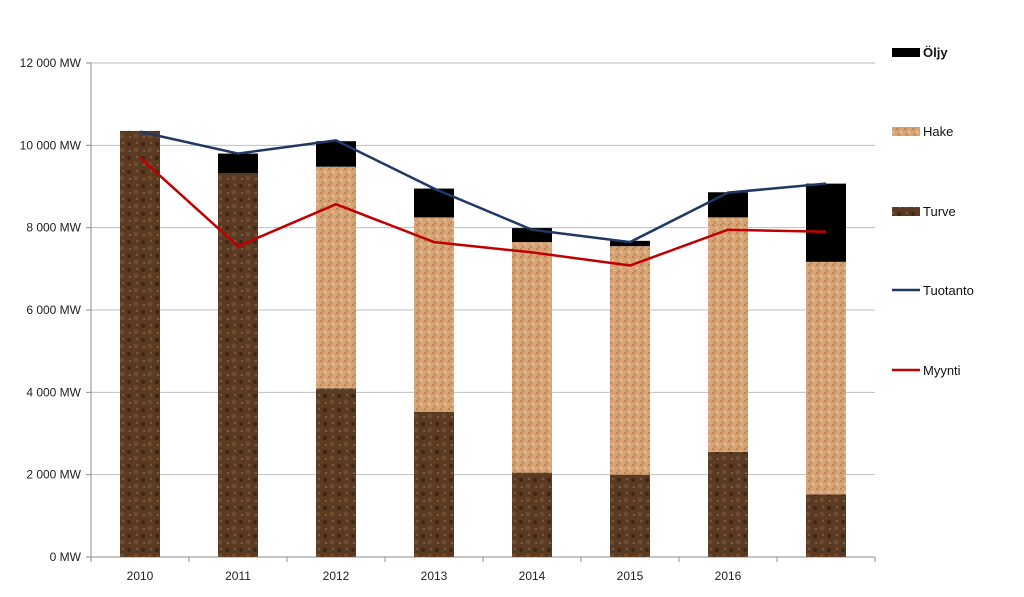  Describe the element at coordinates (630, 243) in the screenshot. I see `bar-ljy-2015` at that location.